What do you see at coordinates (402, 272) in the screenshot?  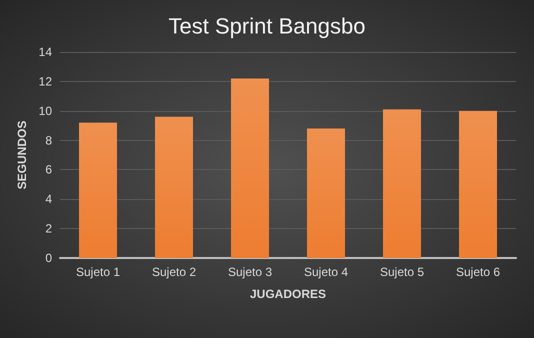 I see `x-tick-label: Sujeto 5` at bounding box center [402, 272].